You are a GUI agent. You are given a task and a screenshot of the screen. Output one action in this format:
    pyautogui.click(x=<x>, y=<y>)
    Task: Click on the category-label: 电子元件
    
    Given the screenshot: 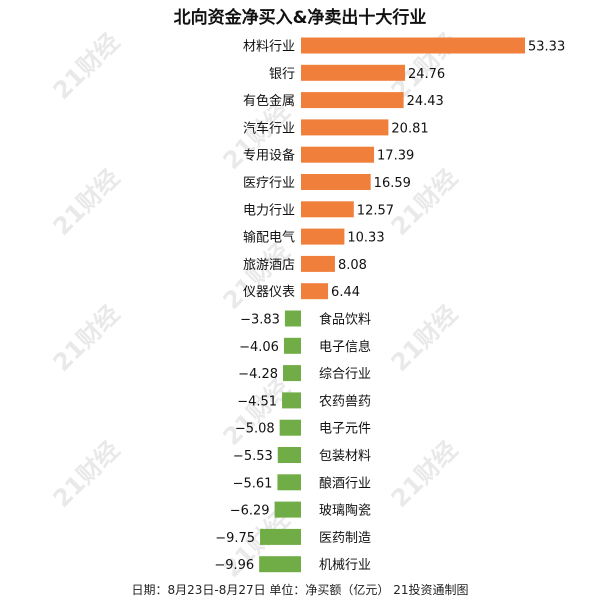 What is the action you would take?
    pyautogui.click(x=345, y=429)
    